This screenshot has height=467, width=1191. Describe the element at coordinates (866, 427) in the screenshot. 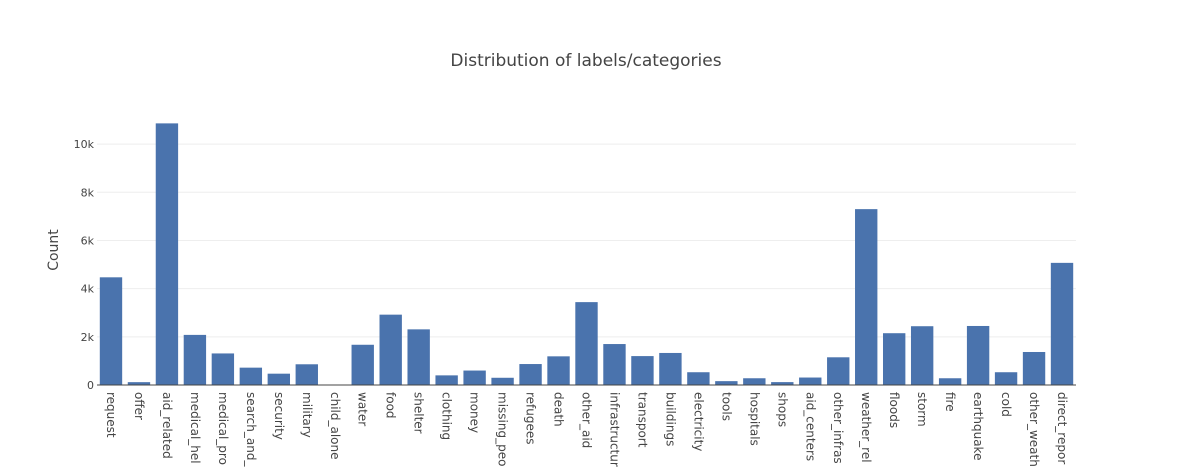

I see `x-tick-label: weather_rel` at that location.